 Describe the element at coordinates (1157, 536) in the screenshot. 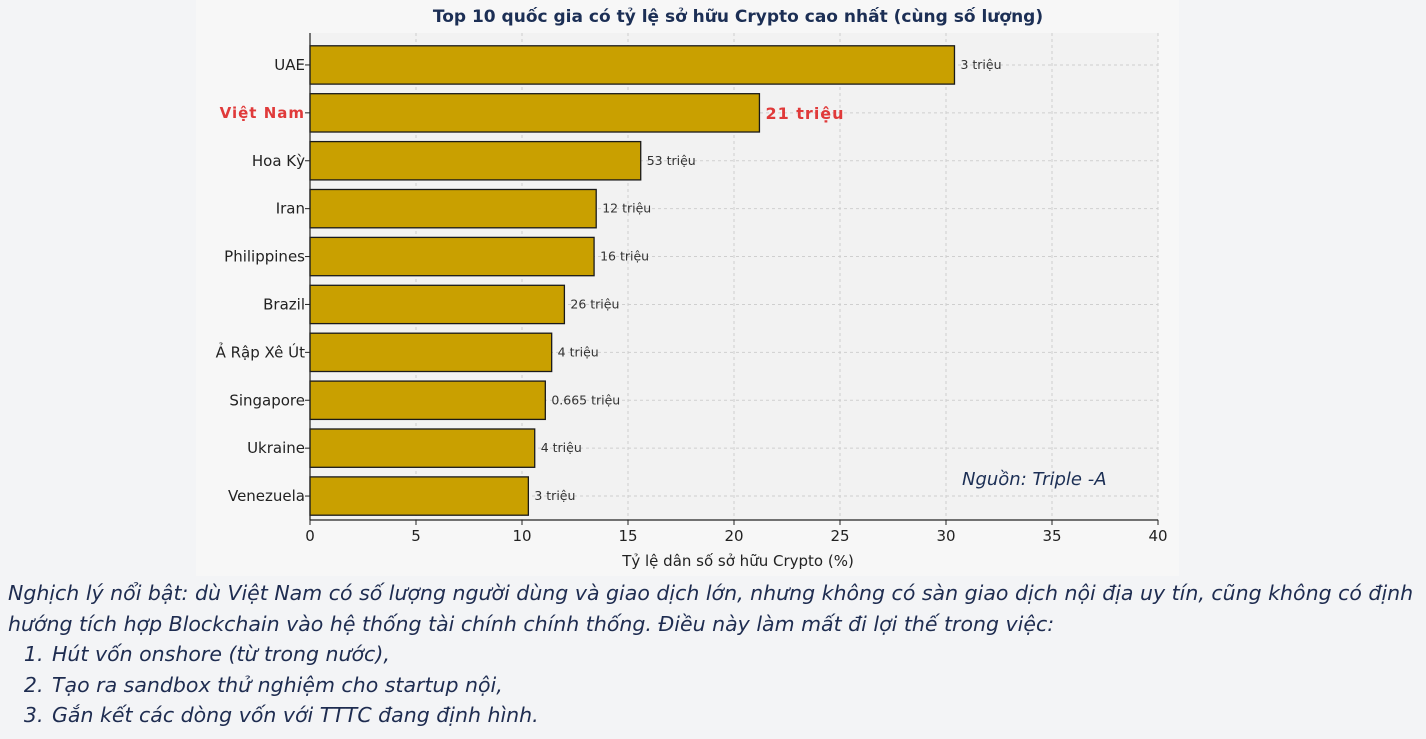

I see `x-tick-label: 40` at that location.